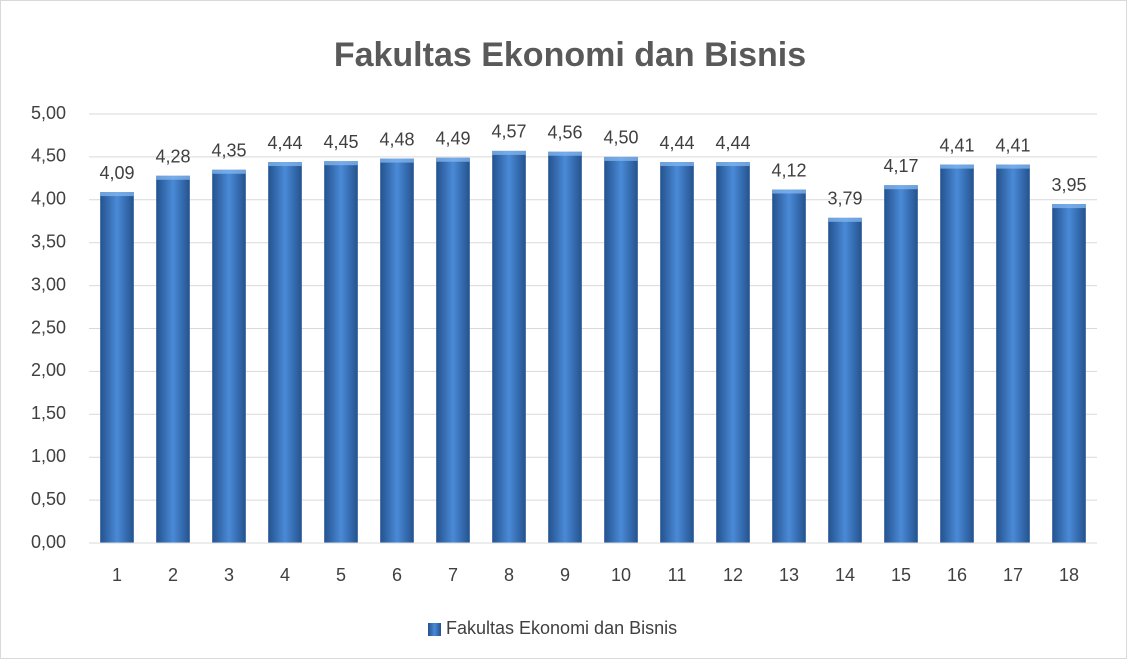 The height and width of the screenshot is (659, 1127). What do you see at coordinates (48, 156) in the screenshot?
I see `y-tick-label: 4,50` at bounding box center [48, 156].